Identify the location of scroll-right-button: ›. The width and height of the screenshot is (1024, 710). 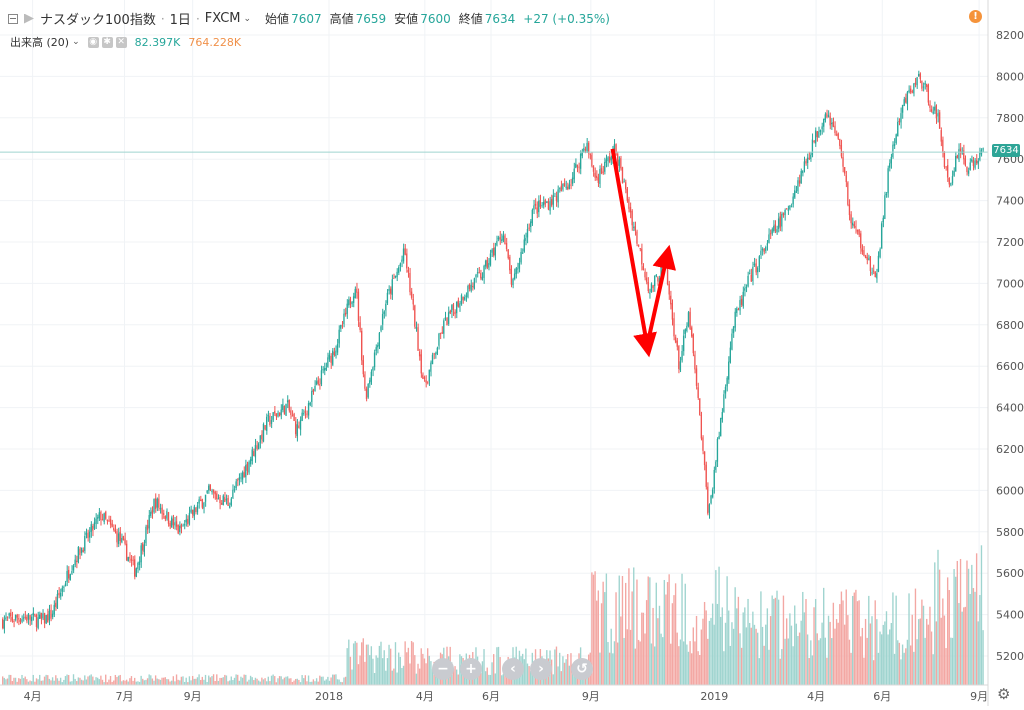
(541, 669).